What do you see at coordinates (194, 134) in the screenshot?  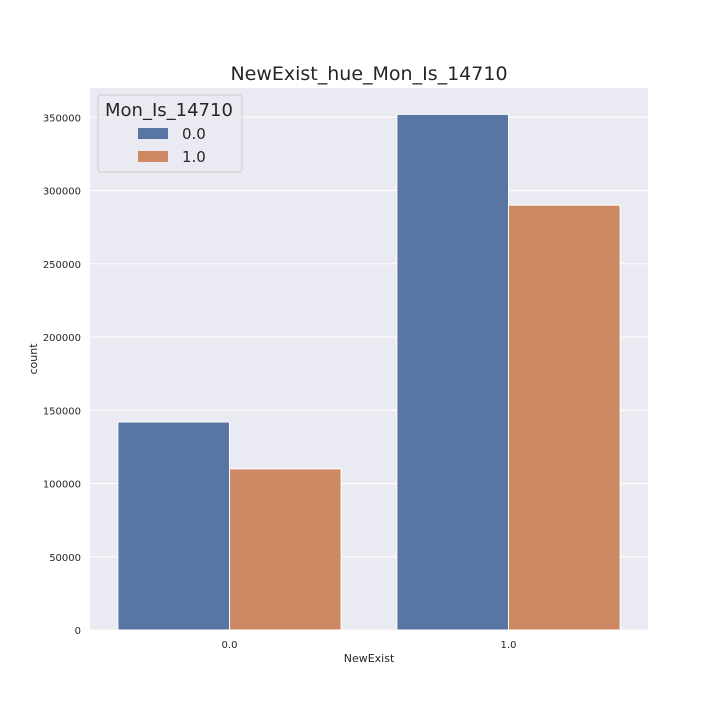 I see `legend-label-0: 0.0` at bounding box center [194, 134].